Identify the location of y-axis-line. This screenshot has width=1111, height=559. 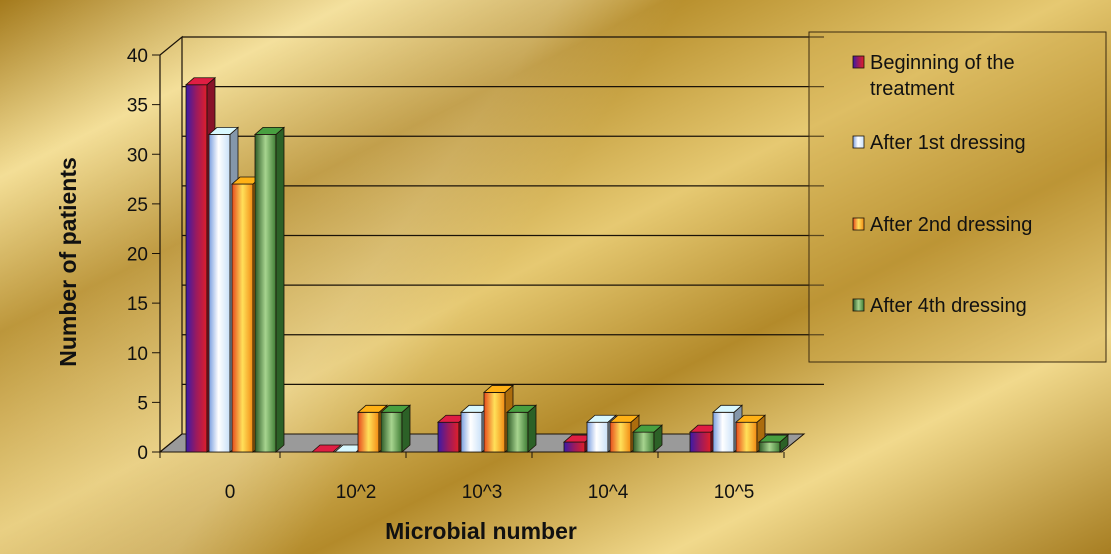
(171, 244).